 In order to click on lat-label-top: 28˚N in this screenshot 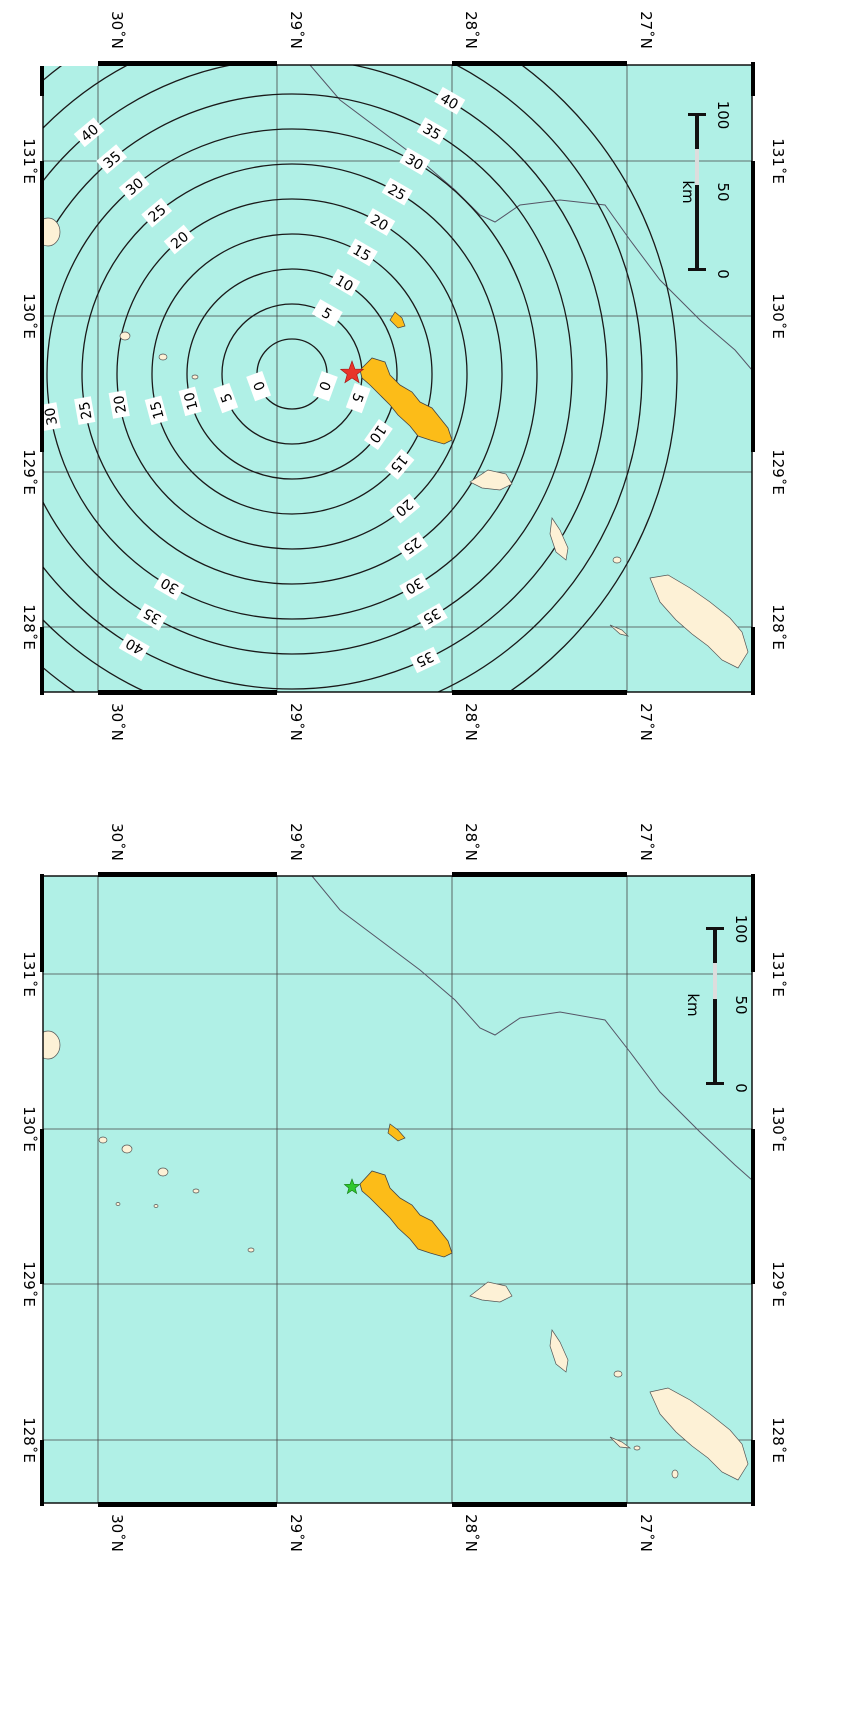, I will do `click(471, 842)`.